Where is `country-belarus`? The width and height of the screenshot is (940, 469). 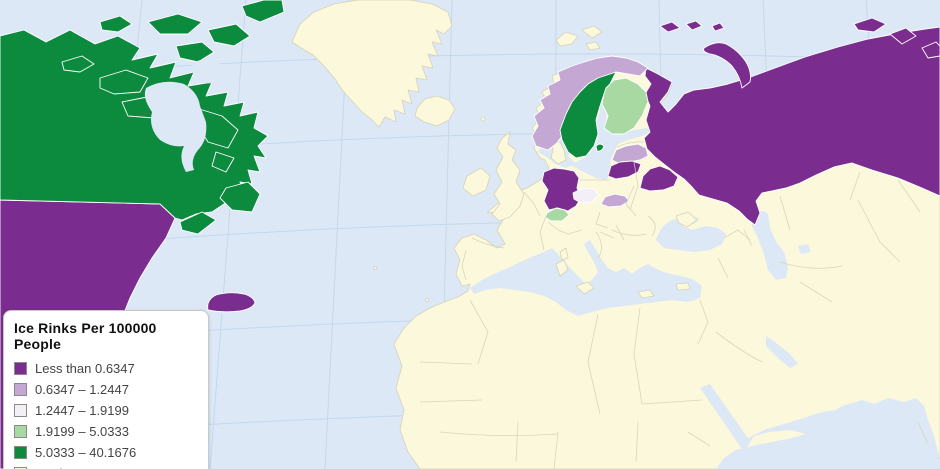
country-belarus is located at coordinates (659, 178).